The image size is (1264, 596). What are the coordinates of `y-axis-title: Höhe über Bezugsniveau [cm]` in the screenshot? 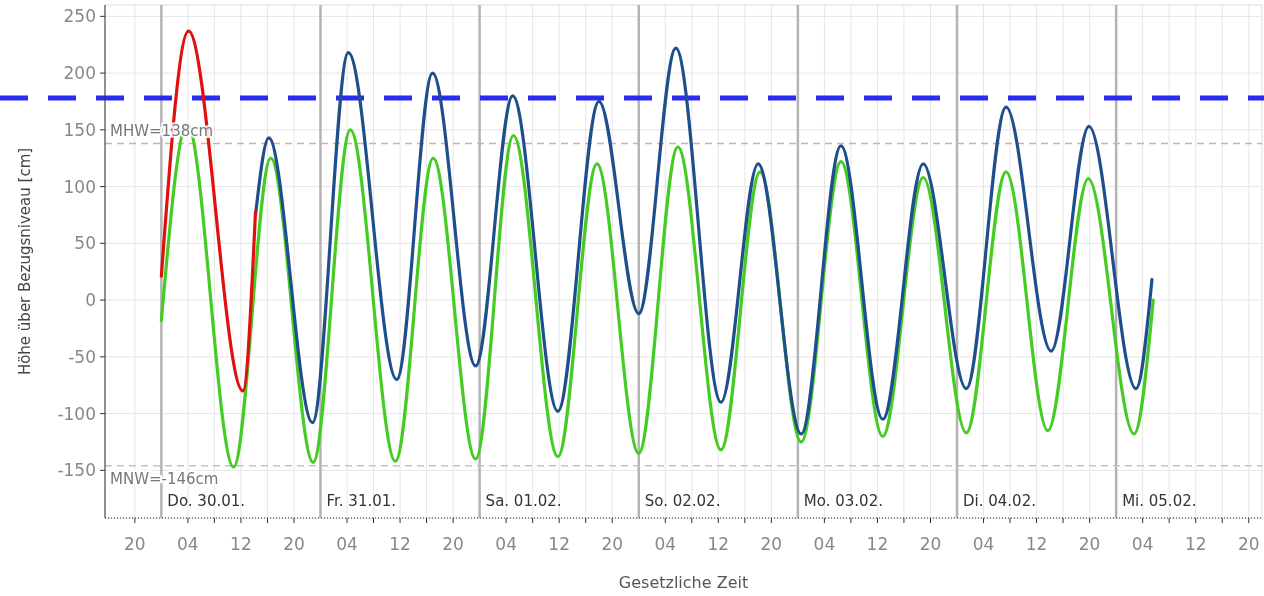 It's located at (25, 261).